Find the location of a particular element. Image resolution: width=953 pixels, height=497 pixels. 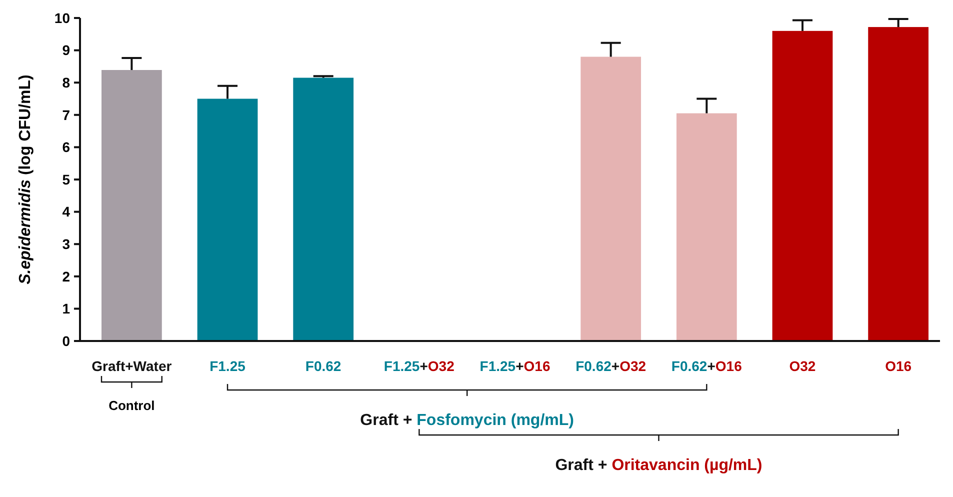

y-tick-label: 10 is located at coordinates (62, 18).